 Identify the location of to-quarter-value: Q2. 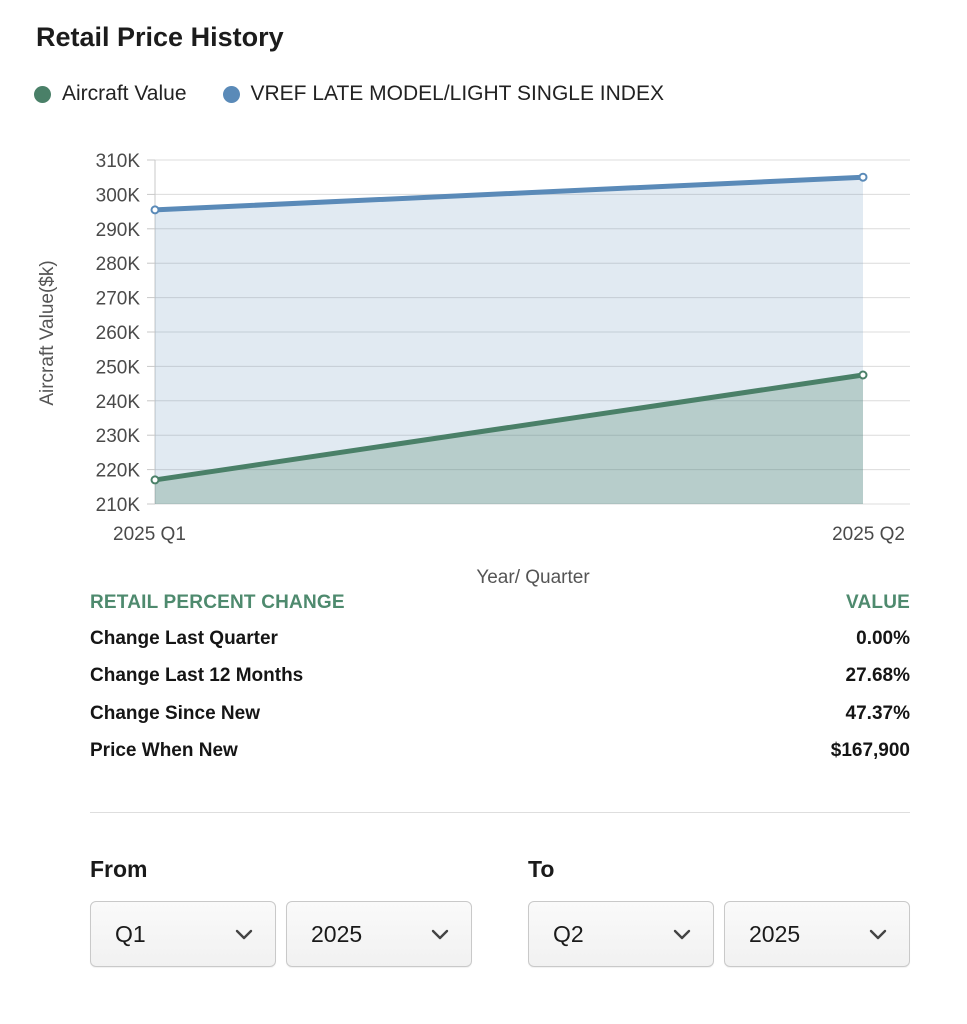
(568, 933).